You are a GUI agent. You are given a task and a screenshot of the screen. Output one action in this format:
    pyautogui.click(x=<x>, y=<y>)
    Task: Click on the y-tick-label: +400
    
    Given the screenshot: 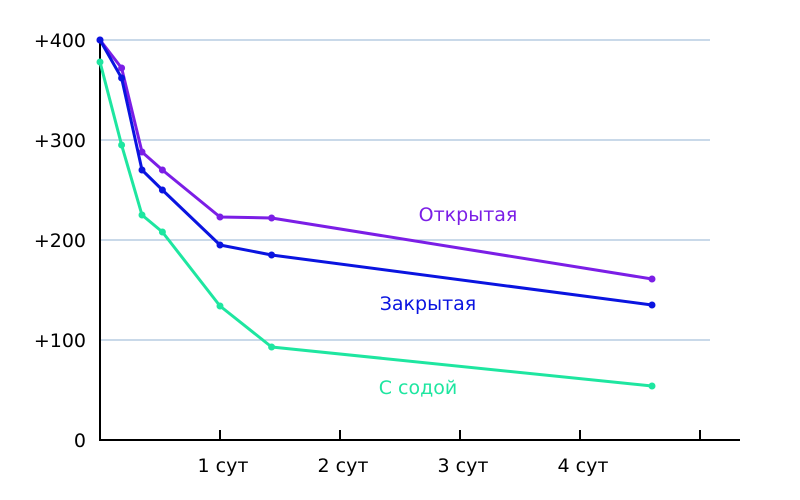 What is the action you would take?
    pyautogui.click(x=60, y=41)
    